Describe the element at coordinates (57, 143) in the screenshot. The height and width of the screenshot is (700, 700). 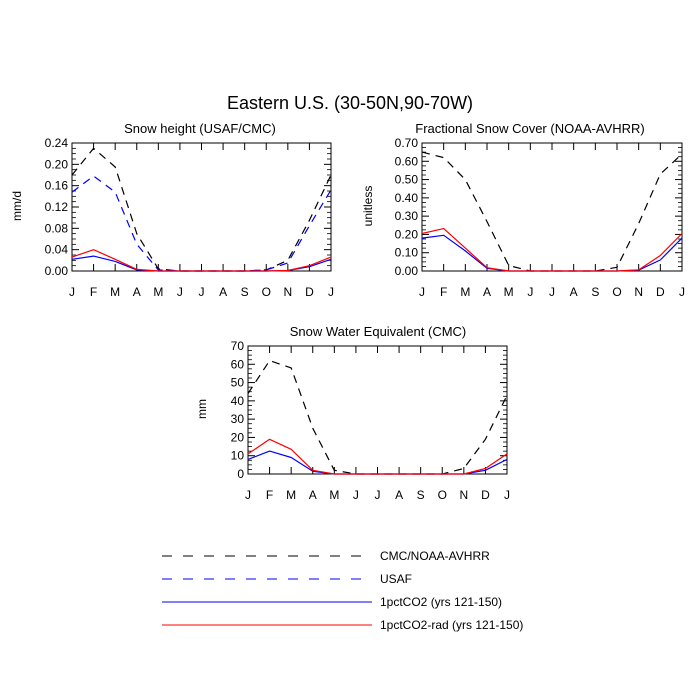
I see `snow-height-ytick-label: 0.24` at that location.